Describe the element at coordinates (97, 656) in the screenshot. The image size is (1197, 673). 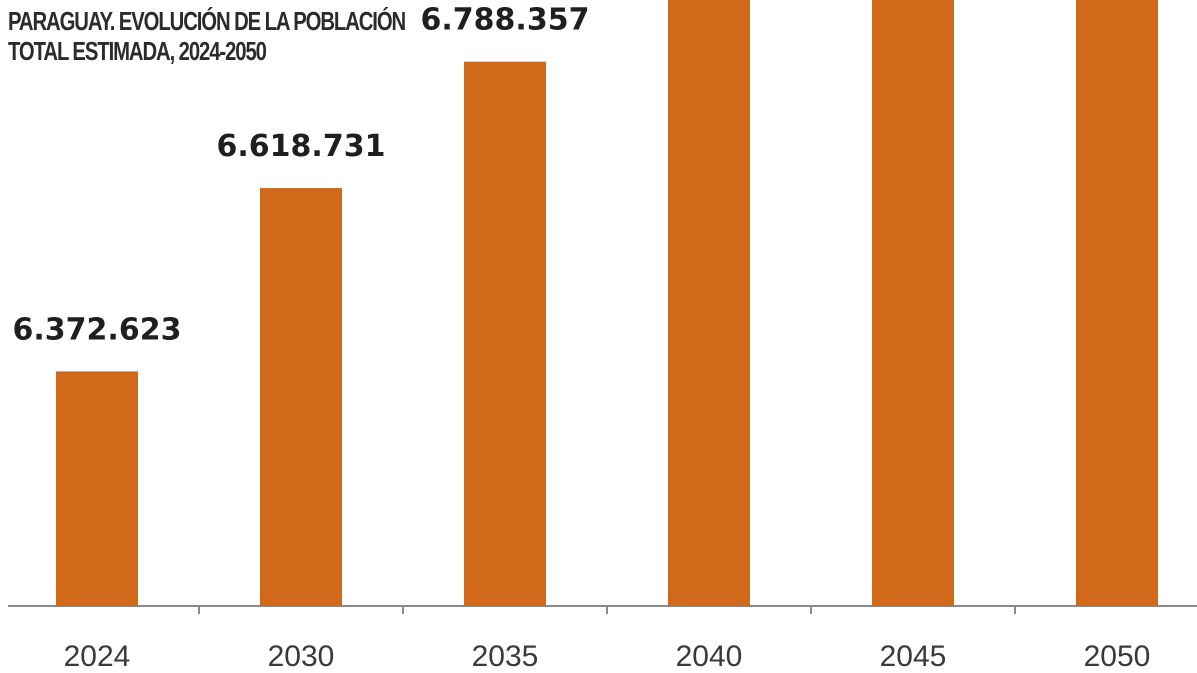
I see `category-label-2024: 2024` at that location.